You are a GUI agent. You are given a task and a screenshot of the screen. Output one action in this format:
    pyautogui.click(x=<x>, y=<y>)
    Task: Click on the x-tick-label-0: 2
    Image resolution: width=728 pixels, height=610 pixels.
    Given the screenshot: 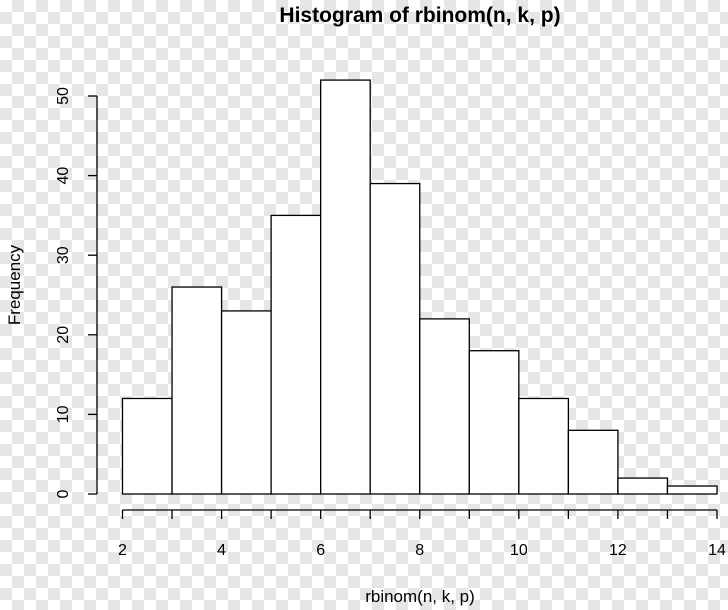 What is the action you would take?
    pyautogui.click(x=122, y=550)
    